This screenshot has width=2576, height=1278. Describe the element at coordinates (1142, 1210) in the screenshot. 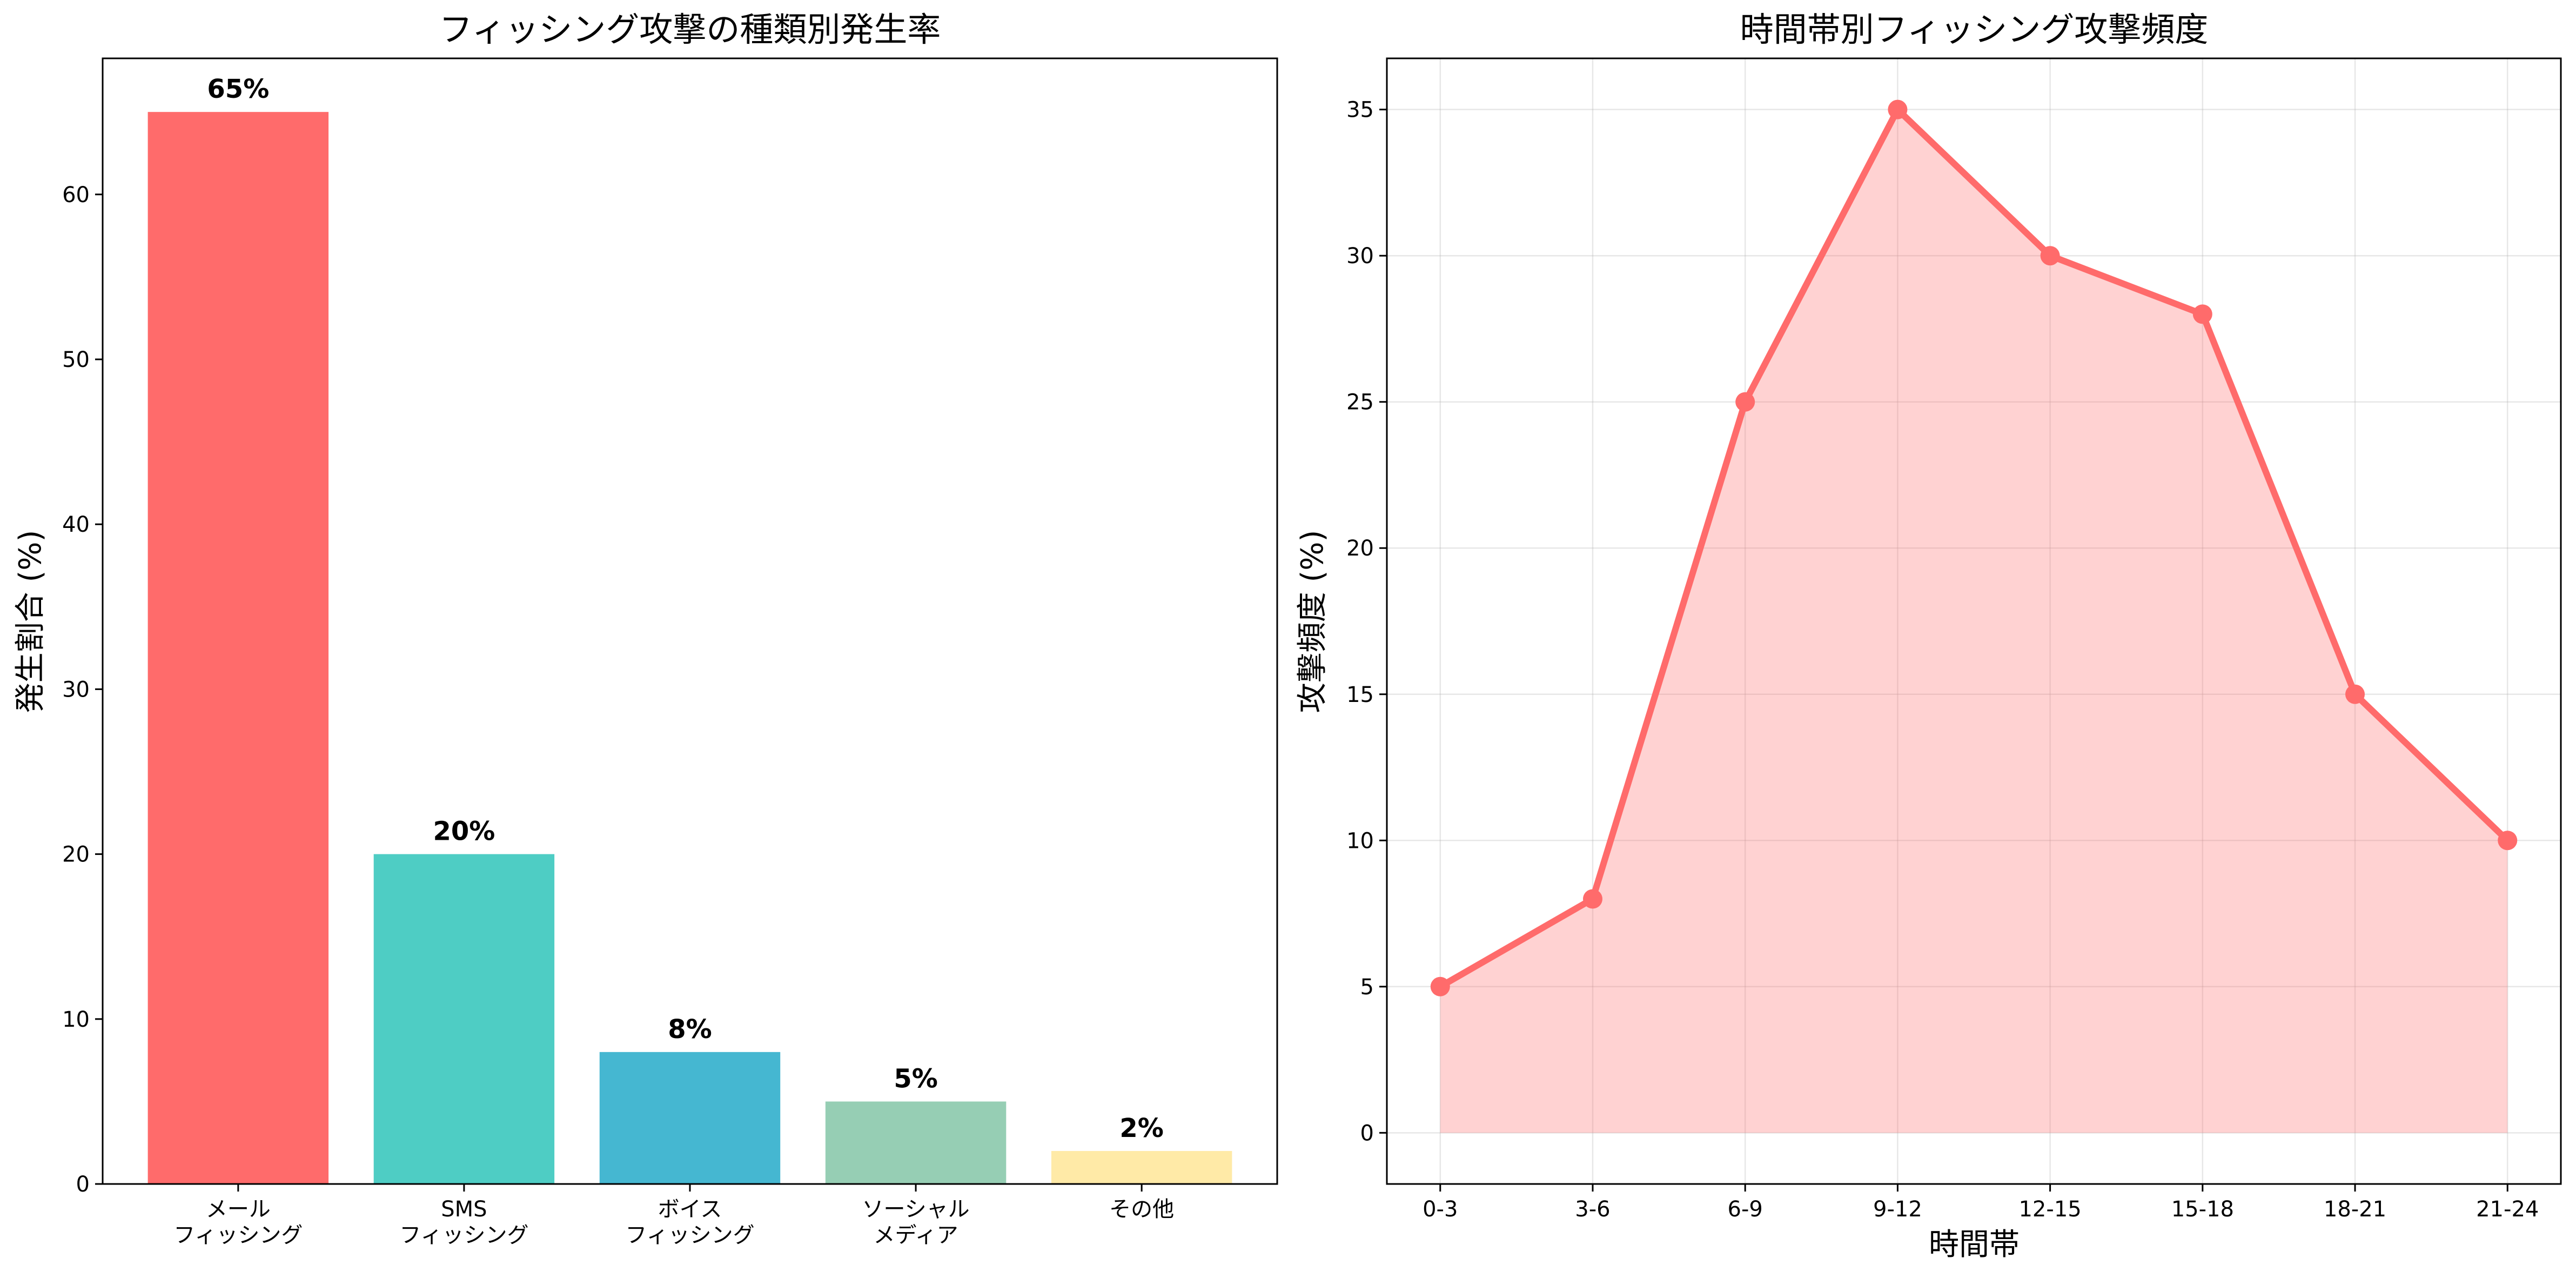

I see `x-tick-label: その他` at that location.